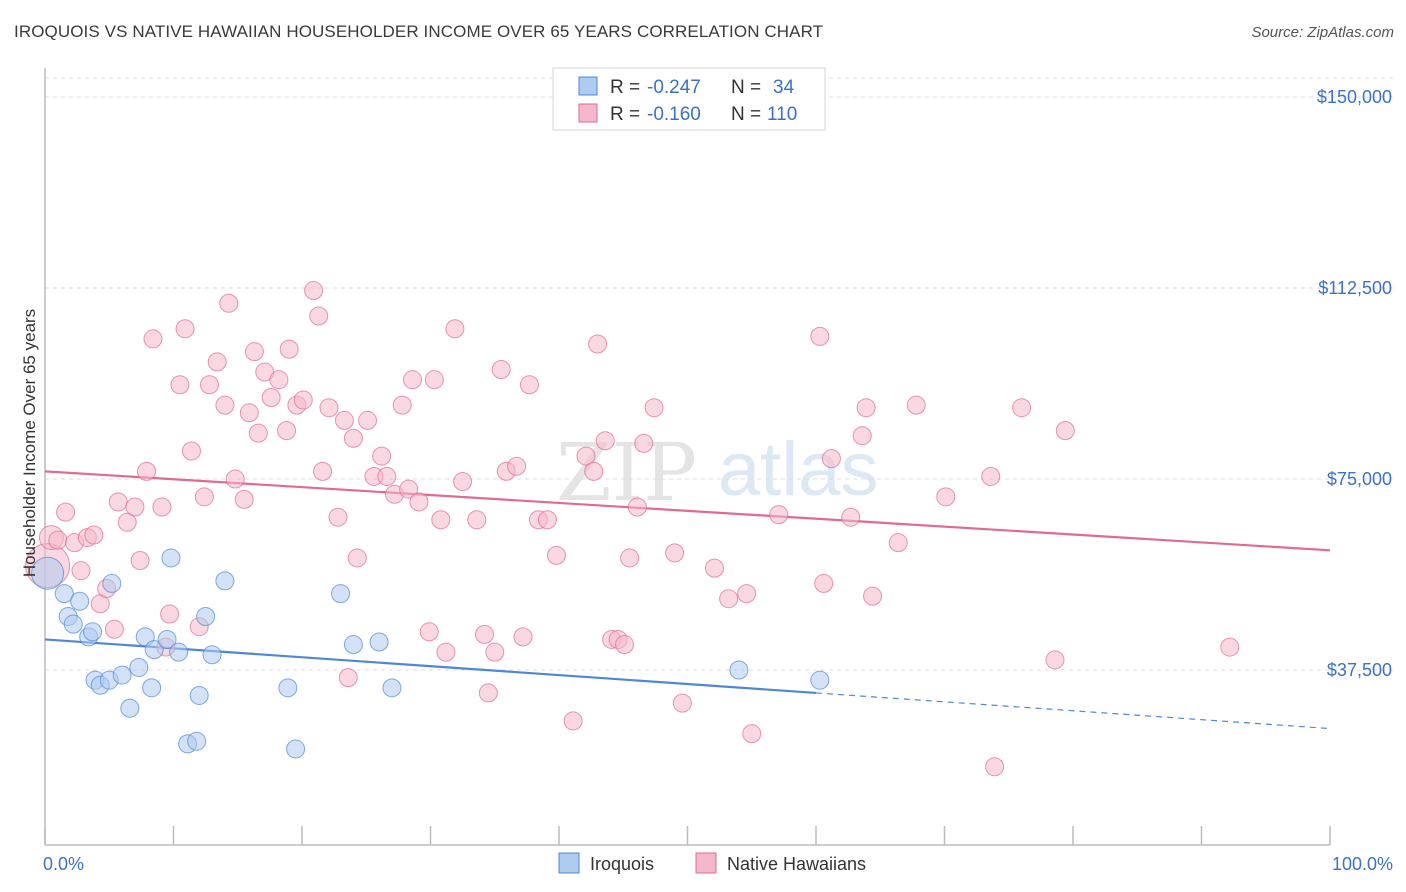 The width and height of the screenshot is (1406, 892). Describe the element at coordinates (588, 113) in the screenshot. I see `legend-swatch-native-hawaiians` at that location.